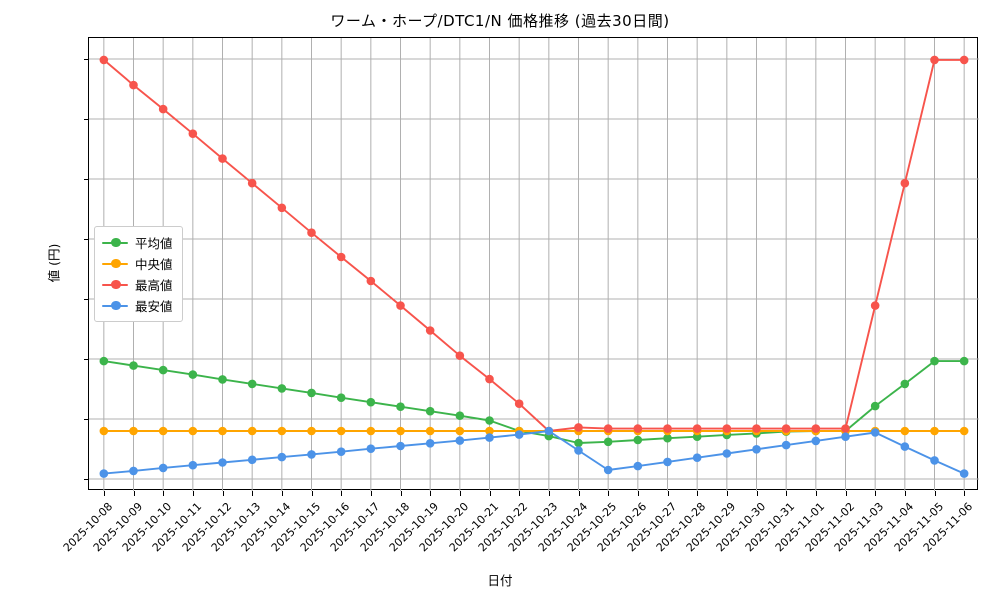 The height and width of the screenshot is (600, 1000). I want to click on legend-item: 平均値, so click(137, 242).